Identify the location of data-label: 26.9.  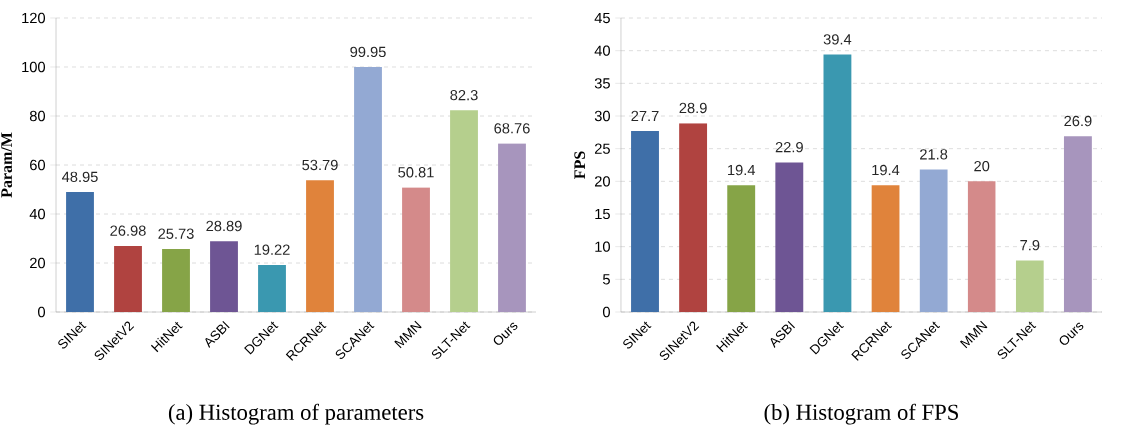
(1078, 121).